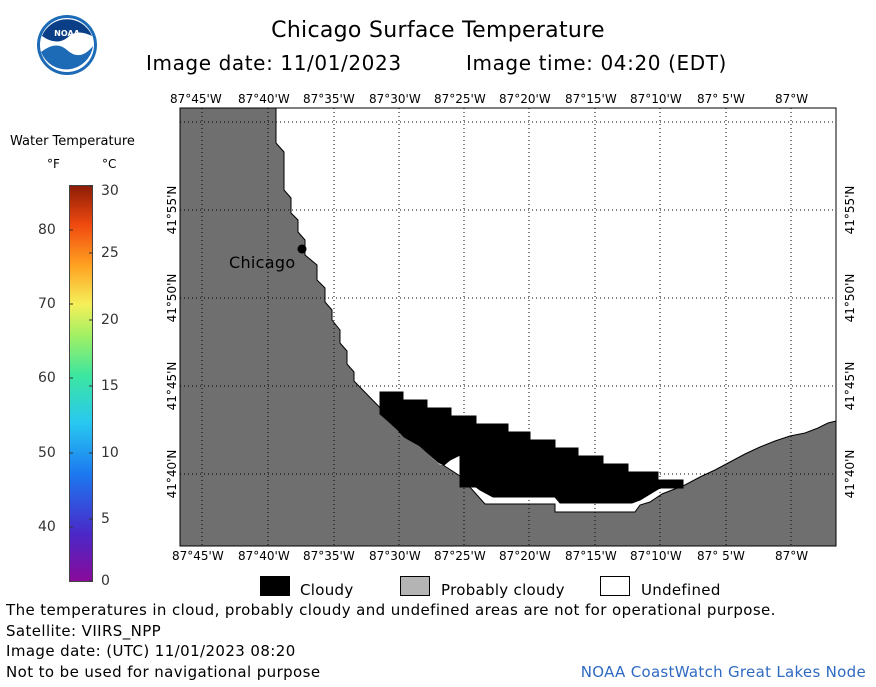 Image resolution: width=876 pixels, height=687 pixels. What do you see at coordinates (681, 590) in the screenshot?
I see `legend-undefined-label: Undefined` at bounding box center [681, 590].